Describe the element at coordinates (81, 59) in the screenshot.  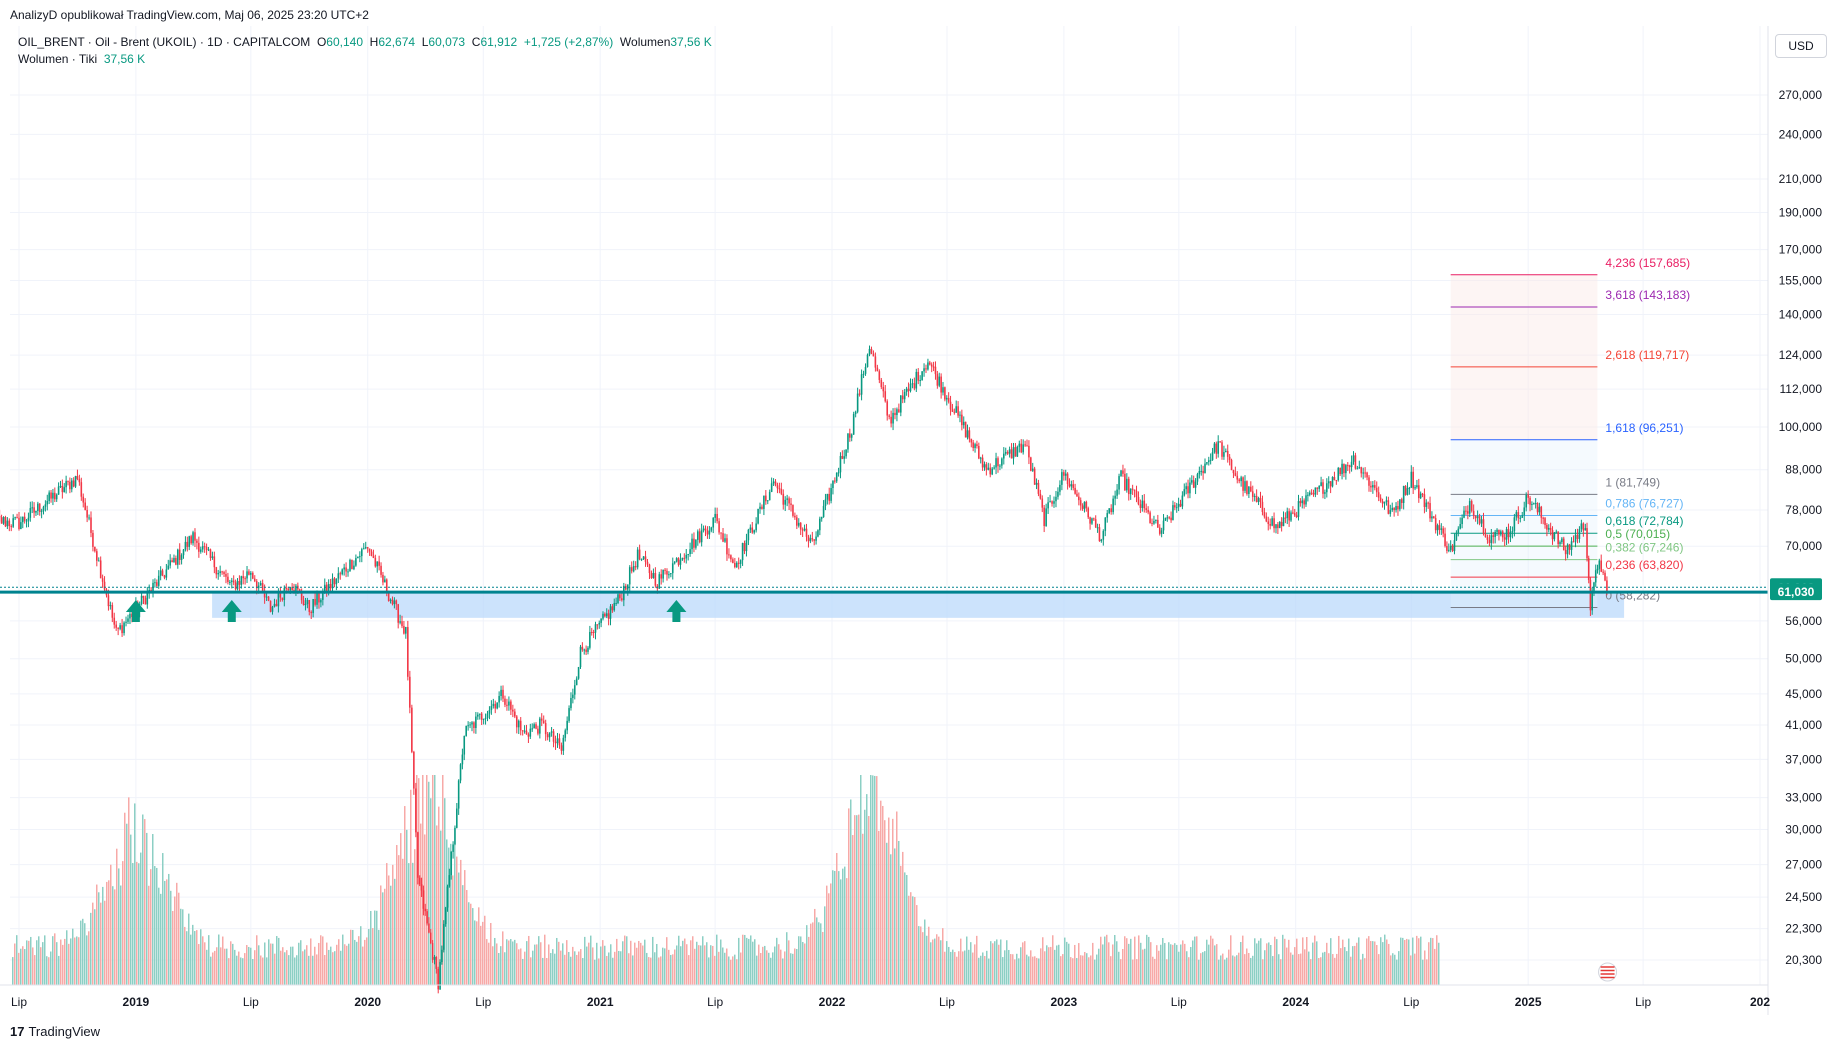
I see `volume-legend: Wolumen · Tiki 37,56 K` at that location.